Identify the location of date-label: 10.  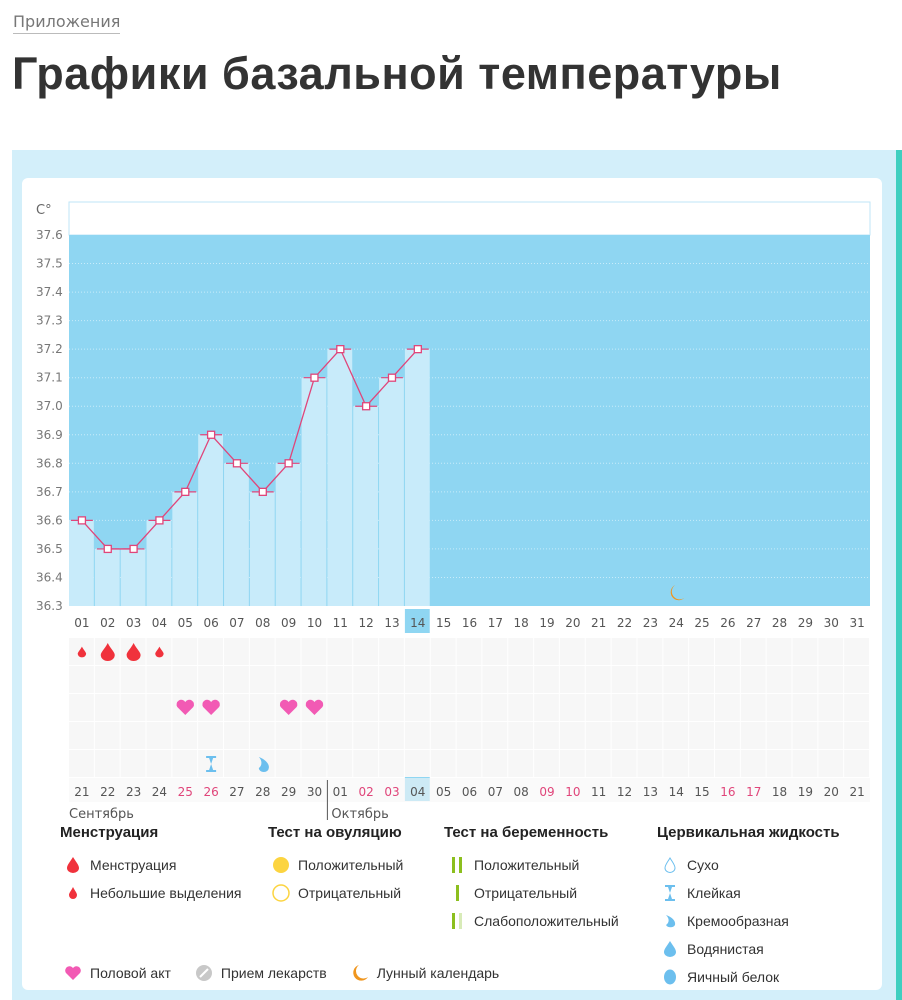
(572, 792).